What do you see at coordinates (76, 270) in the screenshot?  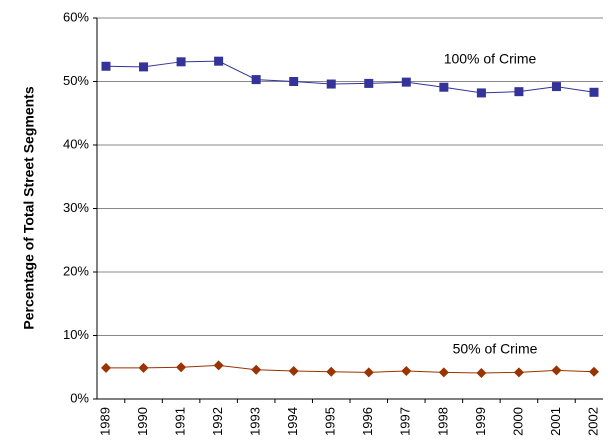 I see `y-tick-label: 20%` at bounding box center [76, 270].